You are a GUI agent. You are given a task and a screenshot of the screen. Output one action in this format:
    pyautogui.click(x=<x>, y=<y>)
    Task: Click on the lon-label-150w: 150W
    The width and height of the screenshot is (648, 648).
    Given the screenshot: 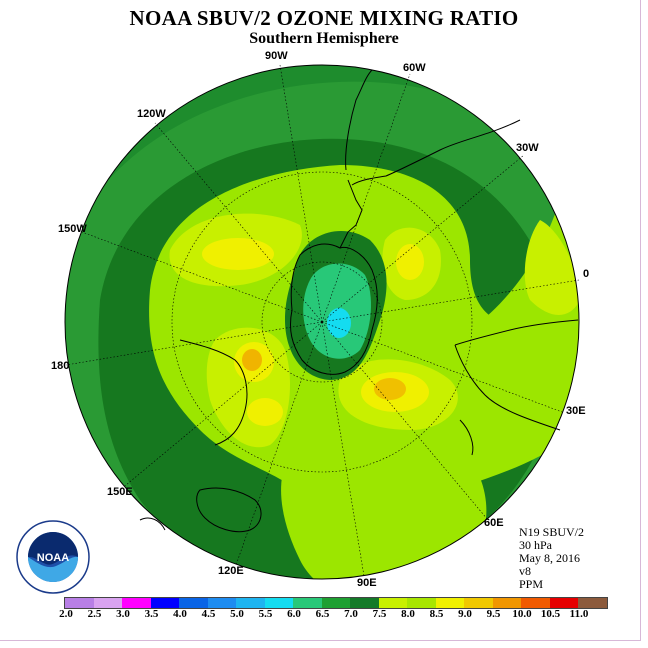 What is the action you would take?
    pyautogui.click(x=72, y=229)
    